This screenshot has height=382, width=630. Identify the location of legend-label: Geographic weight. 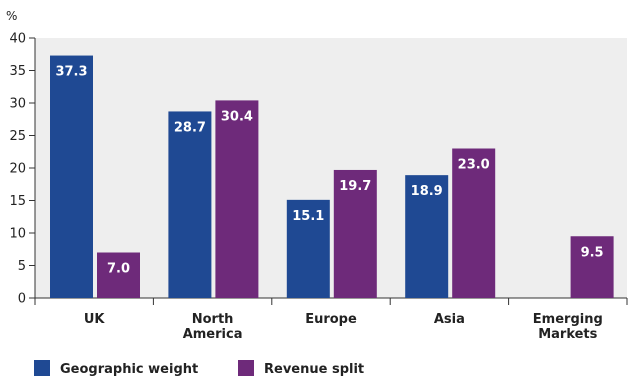
(129, 369).